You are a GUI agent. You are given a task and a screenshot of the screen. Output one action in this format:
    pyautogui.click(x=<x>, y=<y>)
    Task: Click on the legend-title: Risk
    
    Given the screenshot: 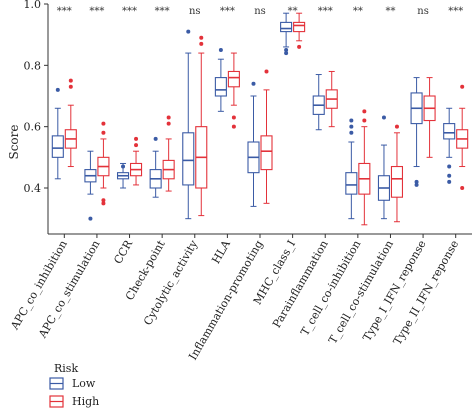 What is the action you would take?
    pyautogui.click(x=66, y=368)
    